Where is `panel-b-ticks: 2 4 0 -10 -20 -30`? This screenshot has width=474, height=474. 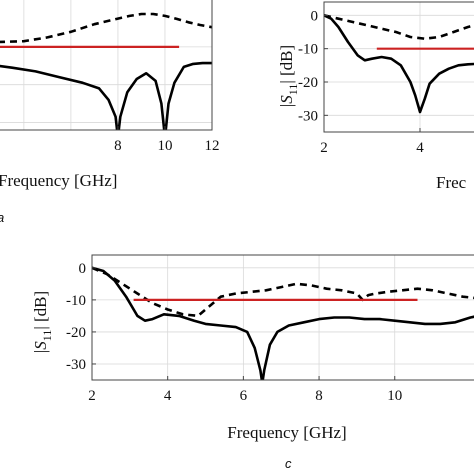 panel-b-ticks: 2 4 0 -10 -20 -30 is located at coordinates (361, 82).